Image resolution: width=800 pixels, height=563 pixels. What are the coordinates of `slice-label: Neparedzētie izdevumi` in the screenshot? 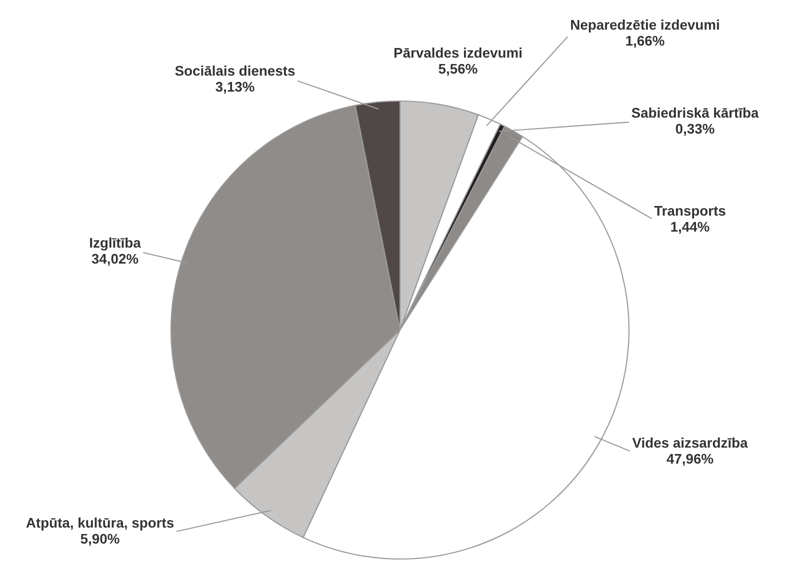 It's located at (645, 26).